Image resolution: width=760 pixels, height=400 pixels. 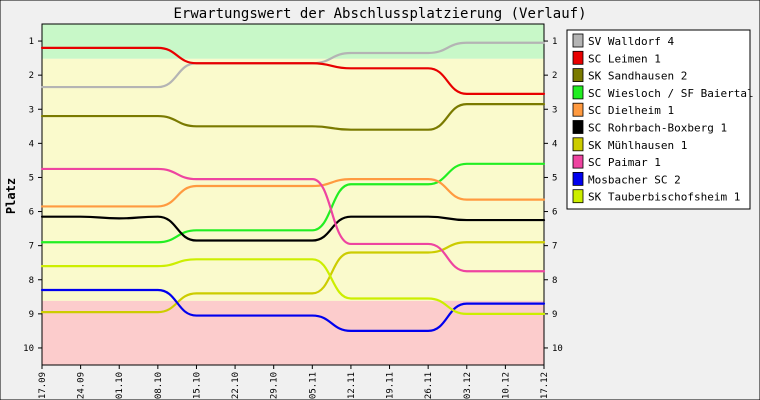 I want to click on legend-label: SC Leimen 1, so click(x=624, y=58).